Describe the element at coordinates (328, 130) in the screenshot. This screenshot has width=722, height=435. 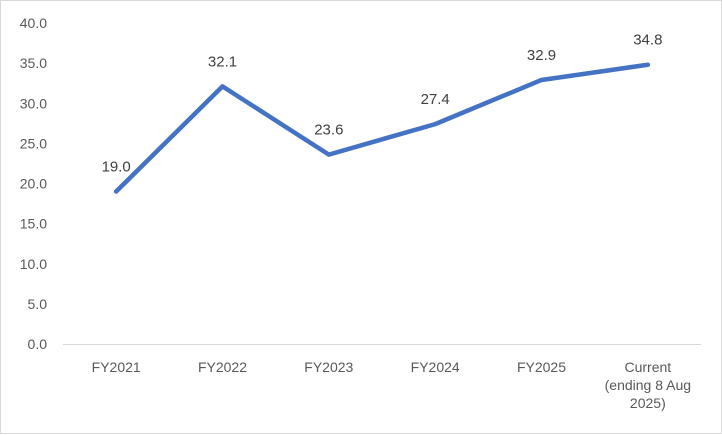
I see `data-label: 23.6` at that location.